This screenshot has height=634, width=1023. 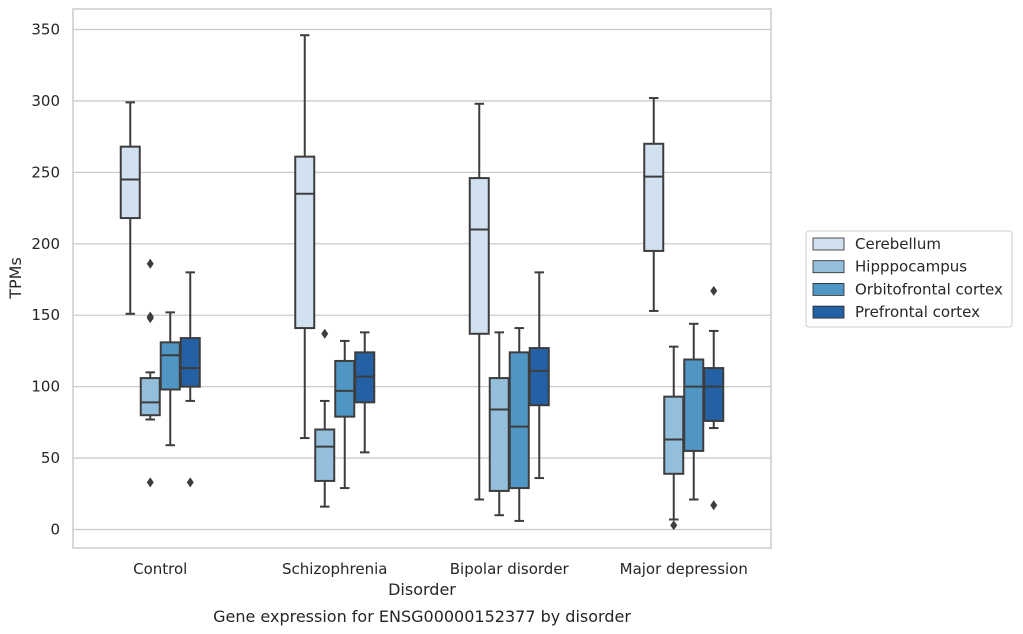 I want to click on legend-label: Prefrontal cortex, so click(x=917, y=312).